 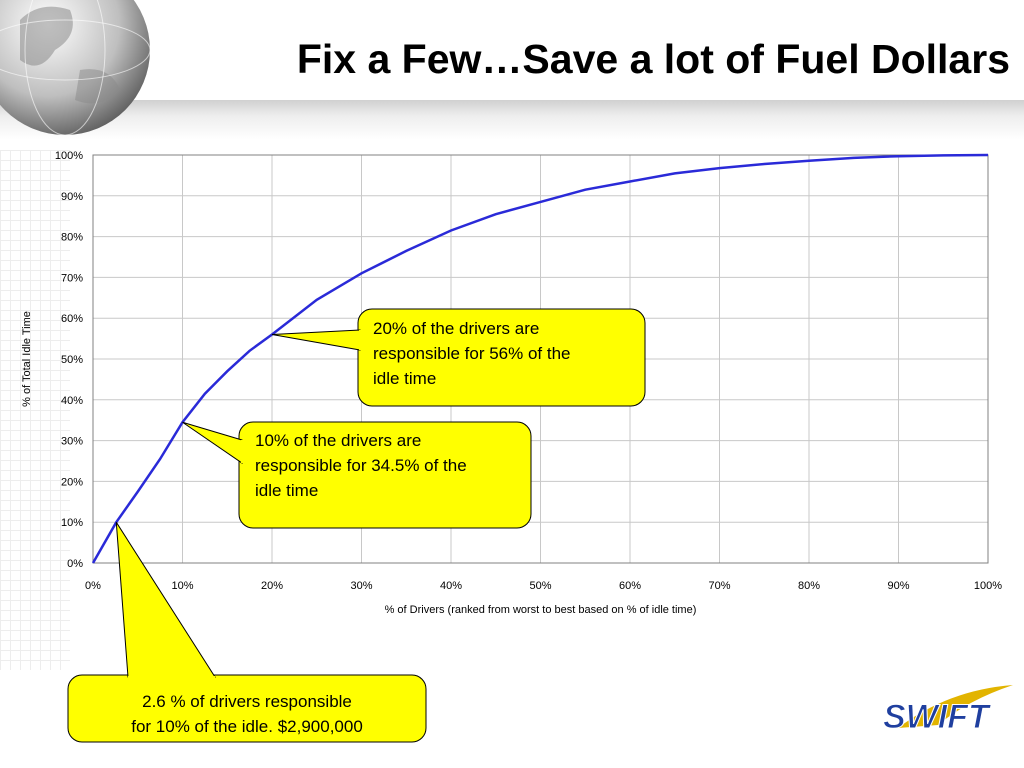 What do you see at coordinates (247, 701) in the screenshot?
I see `callout-text-line: 2.6 % of drivers responsible` at bounding box center [247, 701].